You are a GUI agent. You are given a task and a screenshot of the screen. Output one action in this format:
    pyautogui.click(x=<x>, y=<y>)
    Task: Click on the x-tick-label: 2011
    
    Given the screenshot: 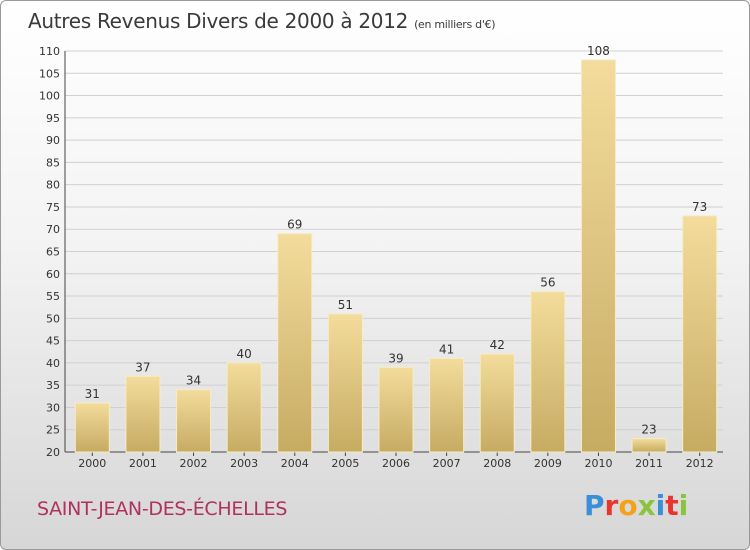 What is the action you would take?
    pyautogui.click(x=649, y=463)
    